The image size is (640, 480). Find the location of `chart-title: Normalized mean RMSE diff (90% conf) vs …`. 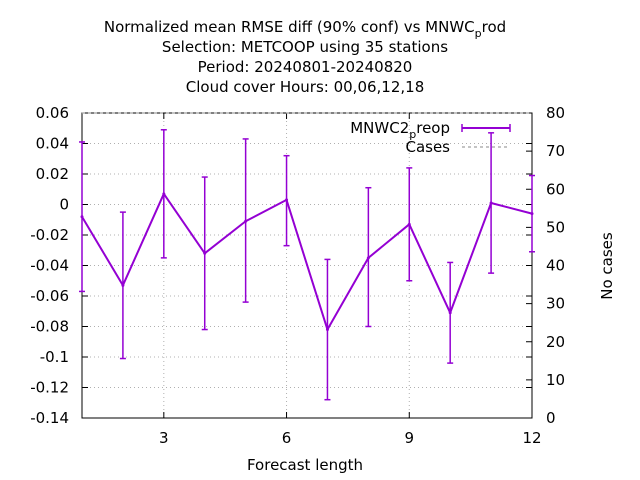

chart-title: Normalized mean RMSE diff (90% conf) vs … is located at coordinates (305, 57).